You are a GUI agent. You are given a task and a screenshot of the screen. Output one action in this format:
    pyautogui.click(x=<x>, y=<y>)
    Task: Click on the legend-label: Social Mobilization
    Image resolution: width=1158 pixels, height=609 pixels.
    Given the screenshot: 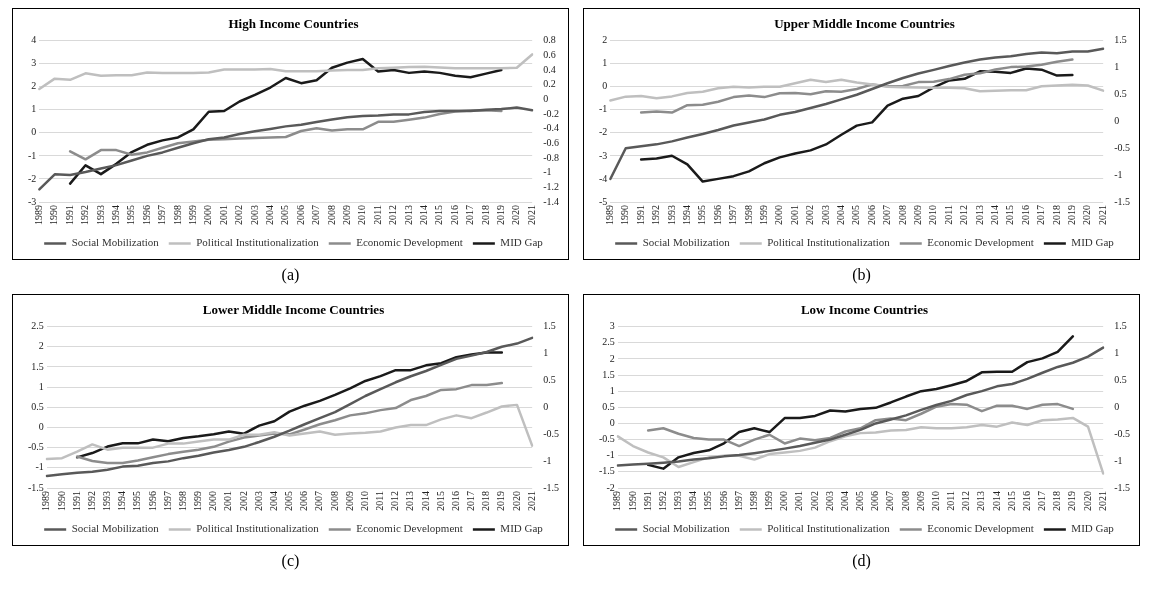 What is the action you would take?
    pyautogui.click(x=115, y=242)
    